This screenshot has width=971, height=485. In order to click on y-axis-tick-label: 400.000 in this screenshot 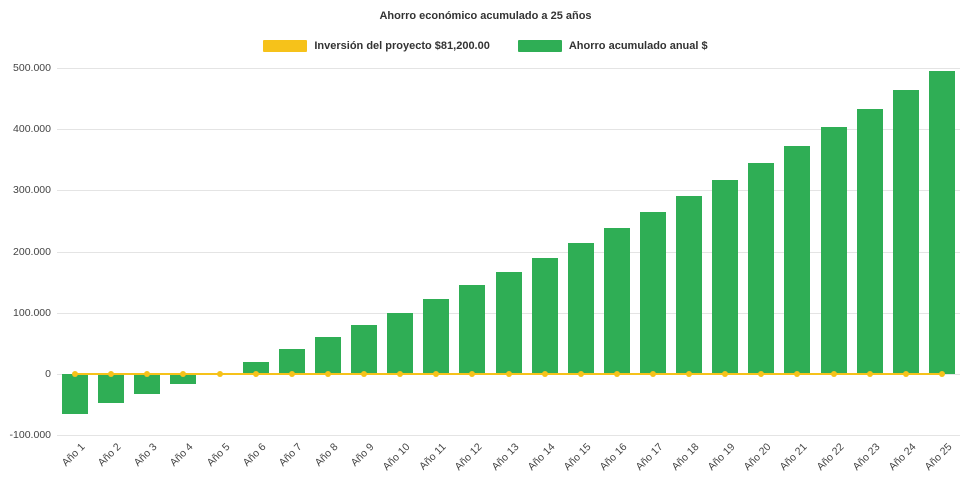, I will do `click(32, 129)`.